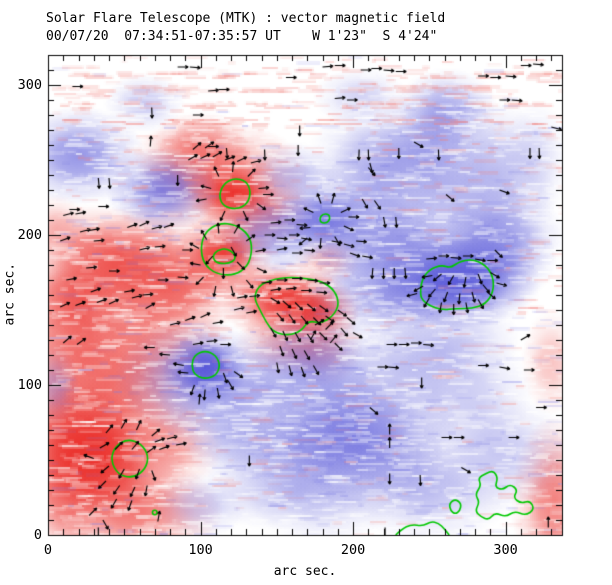 This screenshot has height=585, width=612. Describe the element at coordinates (353, 550) in the screenshot. I see `x-tick-label: 200` at that location.